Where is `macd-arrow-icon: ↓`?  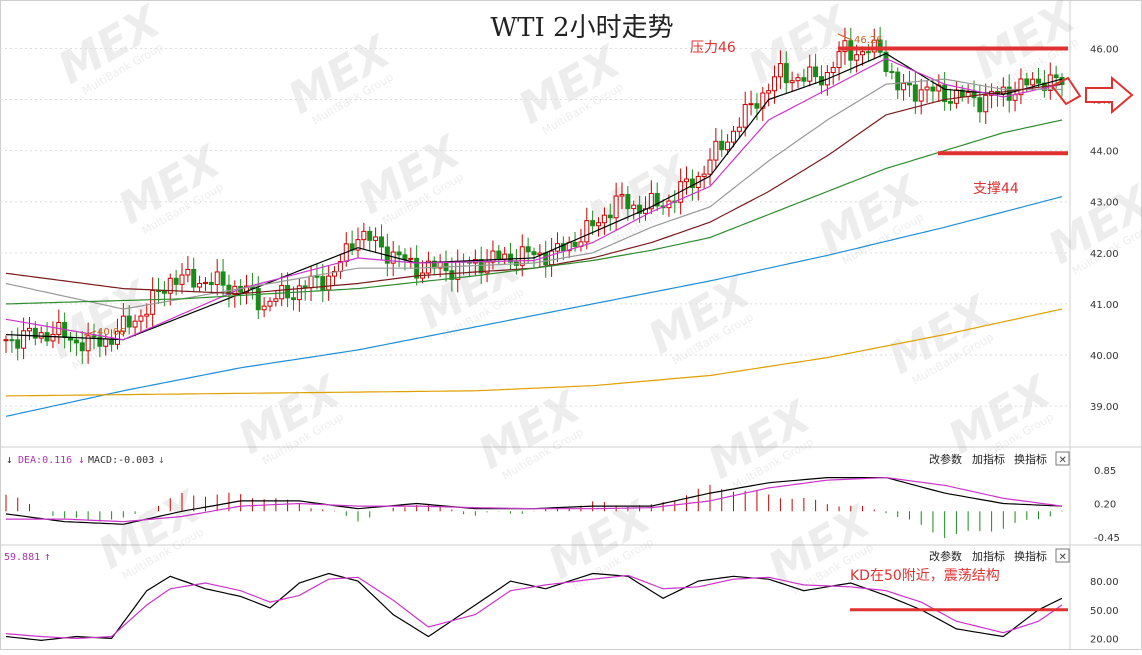 macd-arrow-icon: ↓ is located at coordinates (81, 459).